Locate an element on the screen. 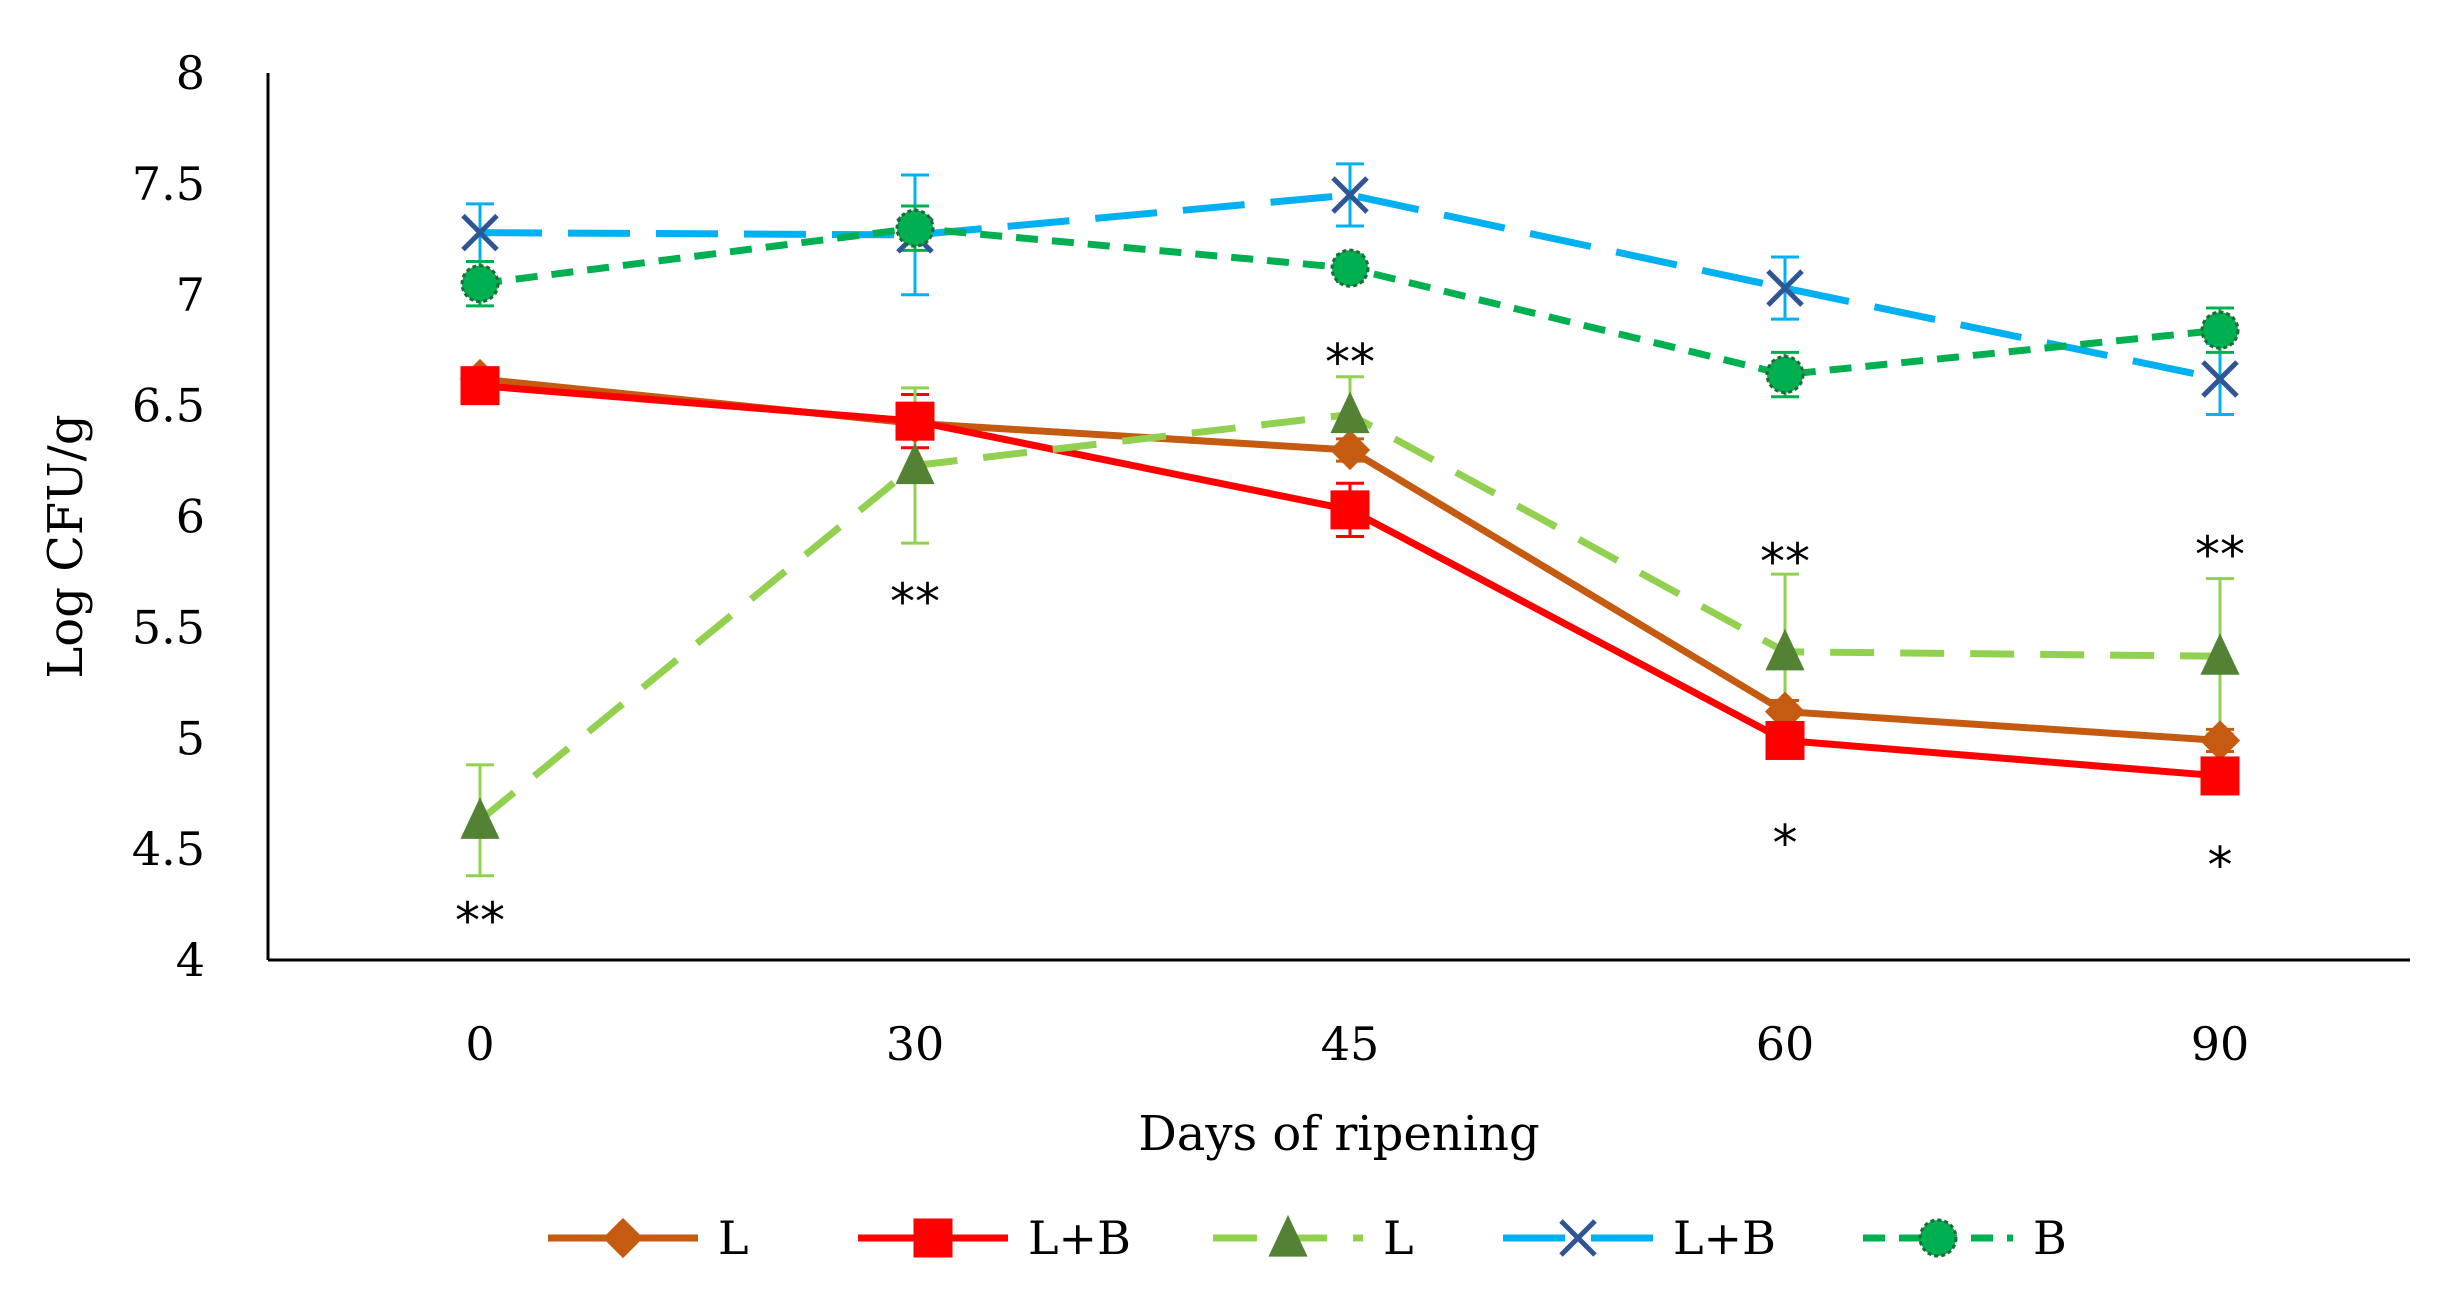 Image resolution: width=2453 pixels, height=1301 pixels. y-tick-label: 7 is located at coordinates (190, 295).